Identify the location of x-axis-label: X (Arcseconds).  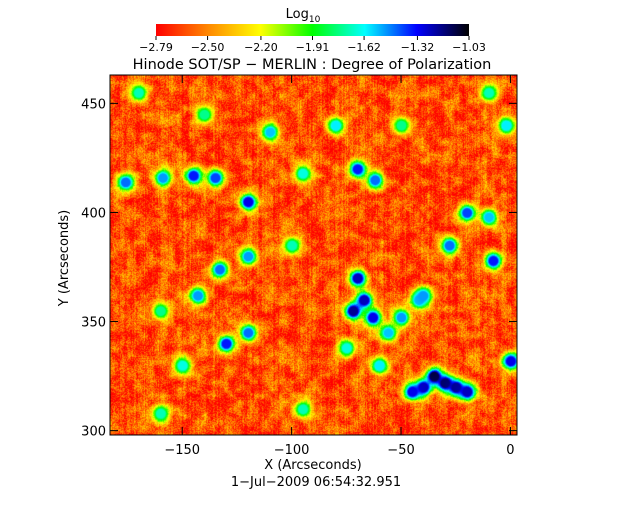
(312, 465).